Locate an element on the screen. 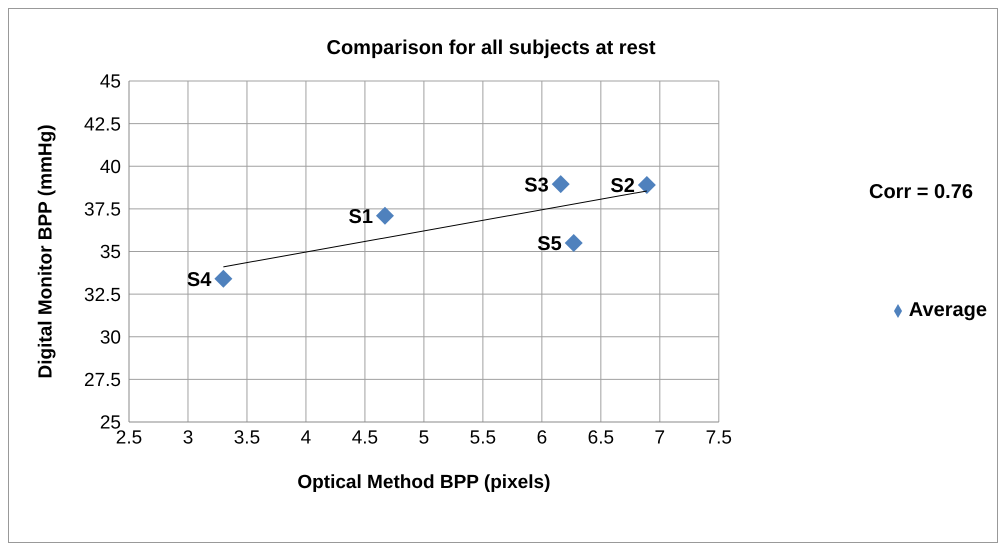 This screenshot has width=998, height=543. legend-label: Average is located at coordinates (947, 310).